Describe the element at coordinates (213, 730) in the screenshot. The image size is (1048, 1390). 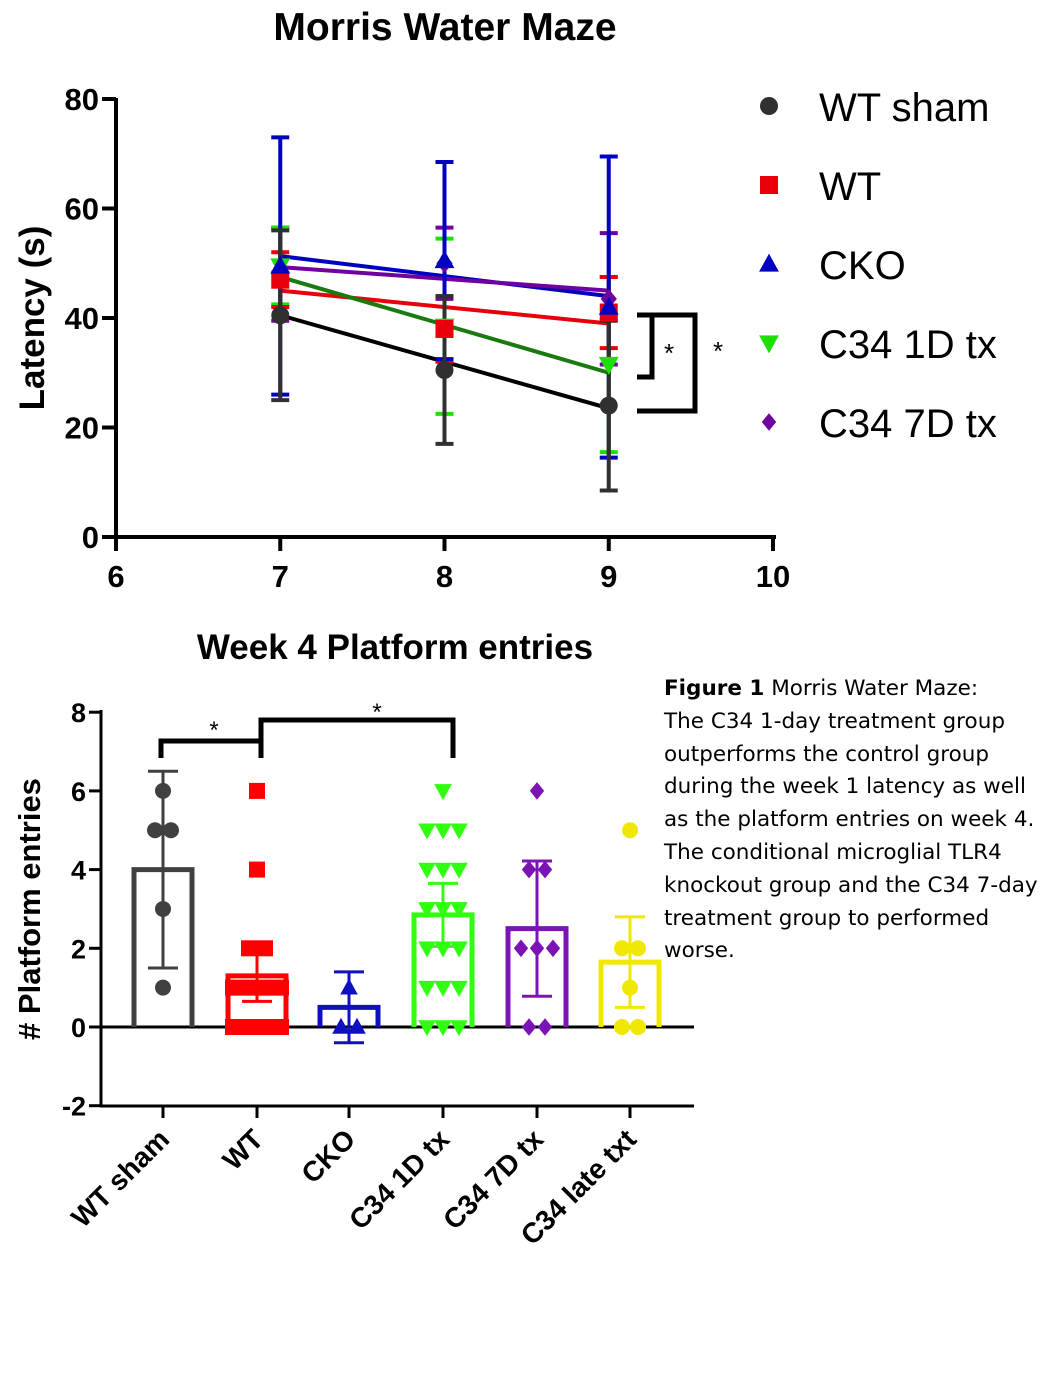
I see `significance-star-left: *` at that location.